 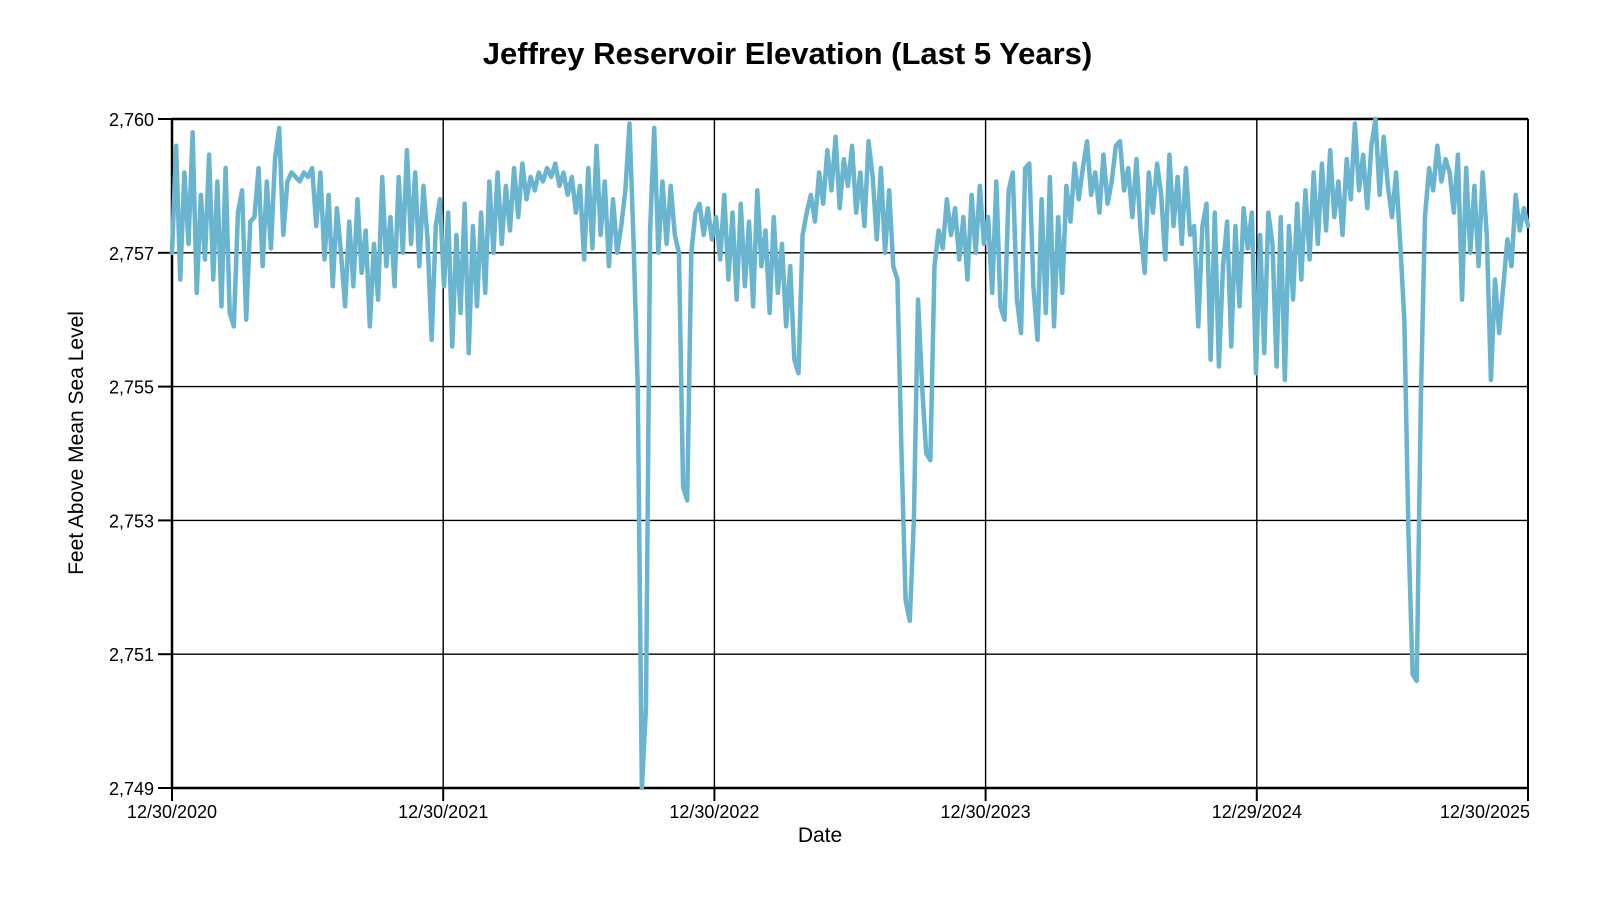 I want to click on x-tick-label: 12/29/2024, so click(x=1257, y=812).